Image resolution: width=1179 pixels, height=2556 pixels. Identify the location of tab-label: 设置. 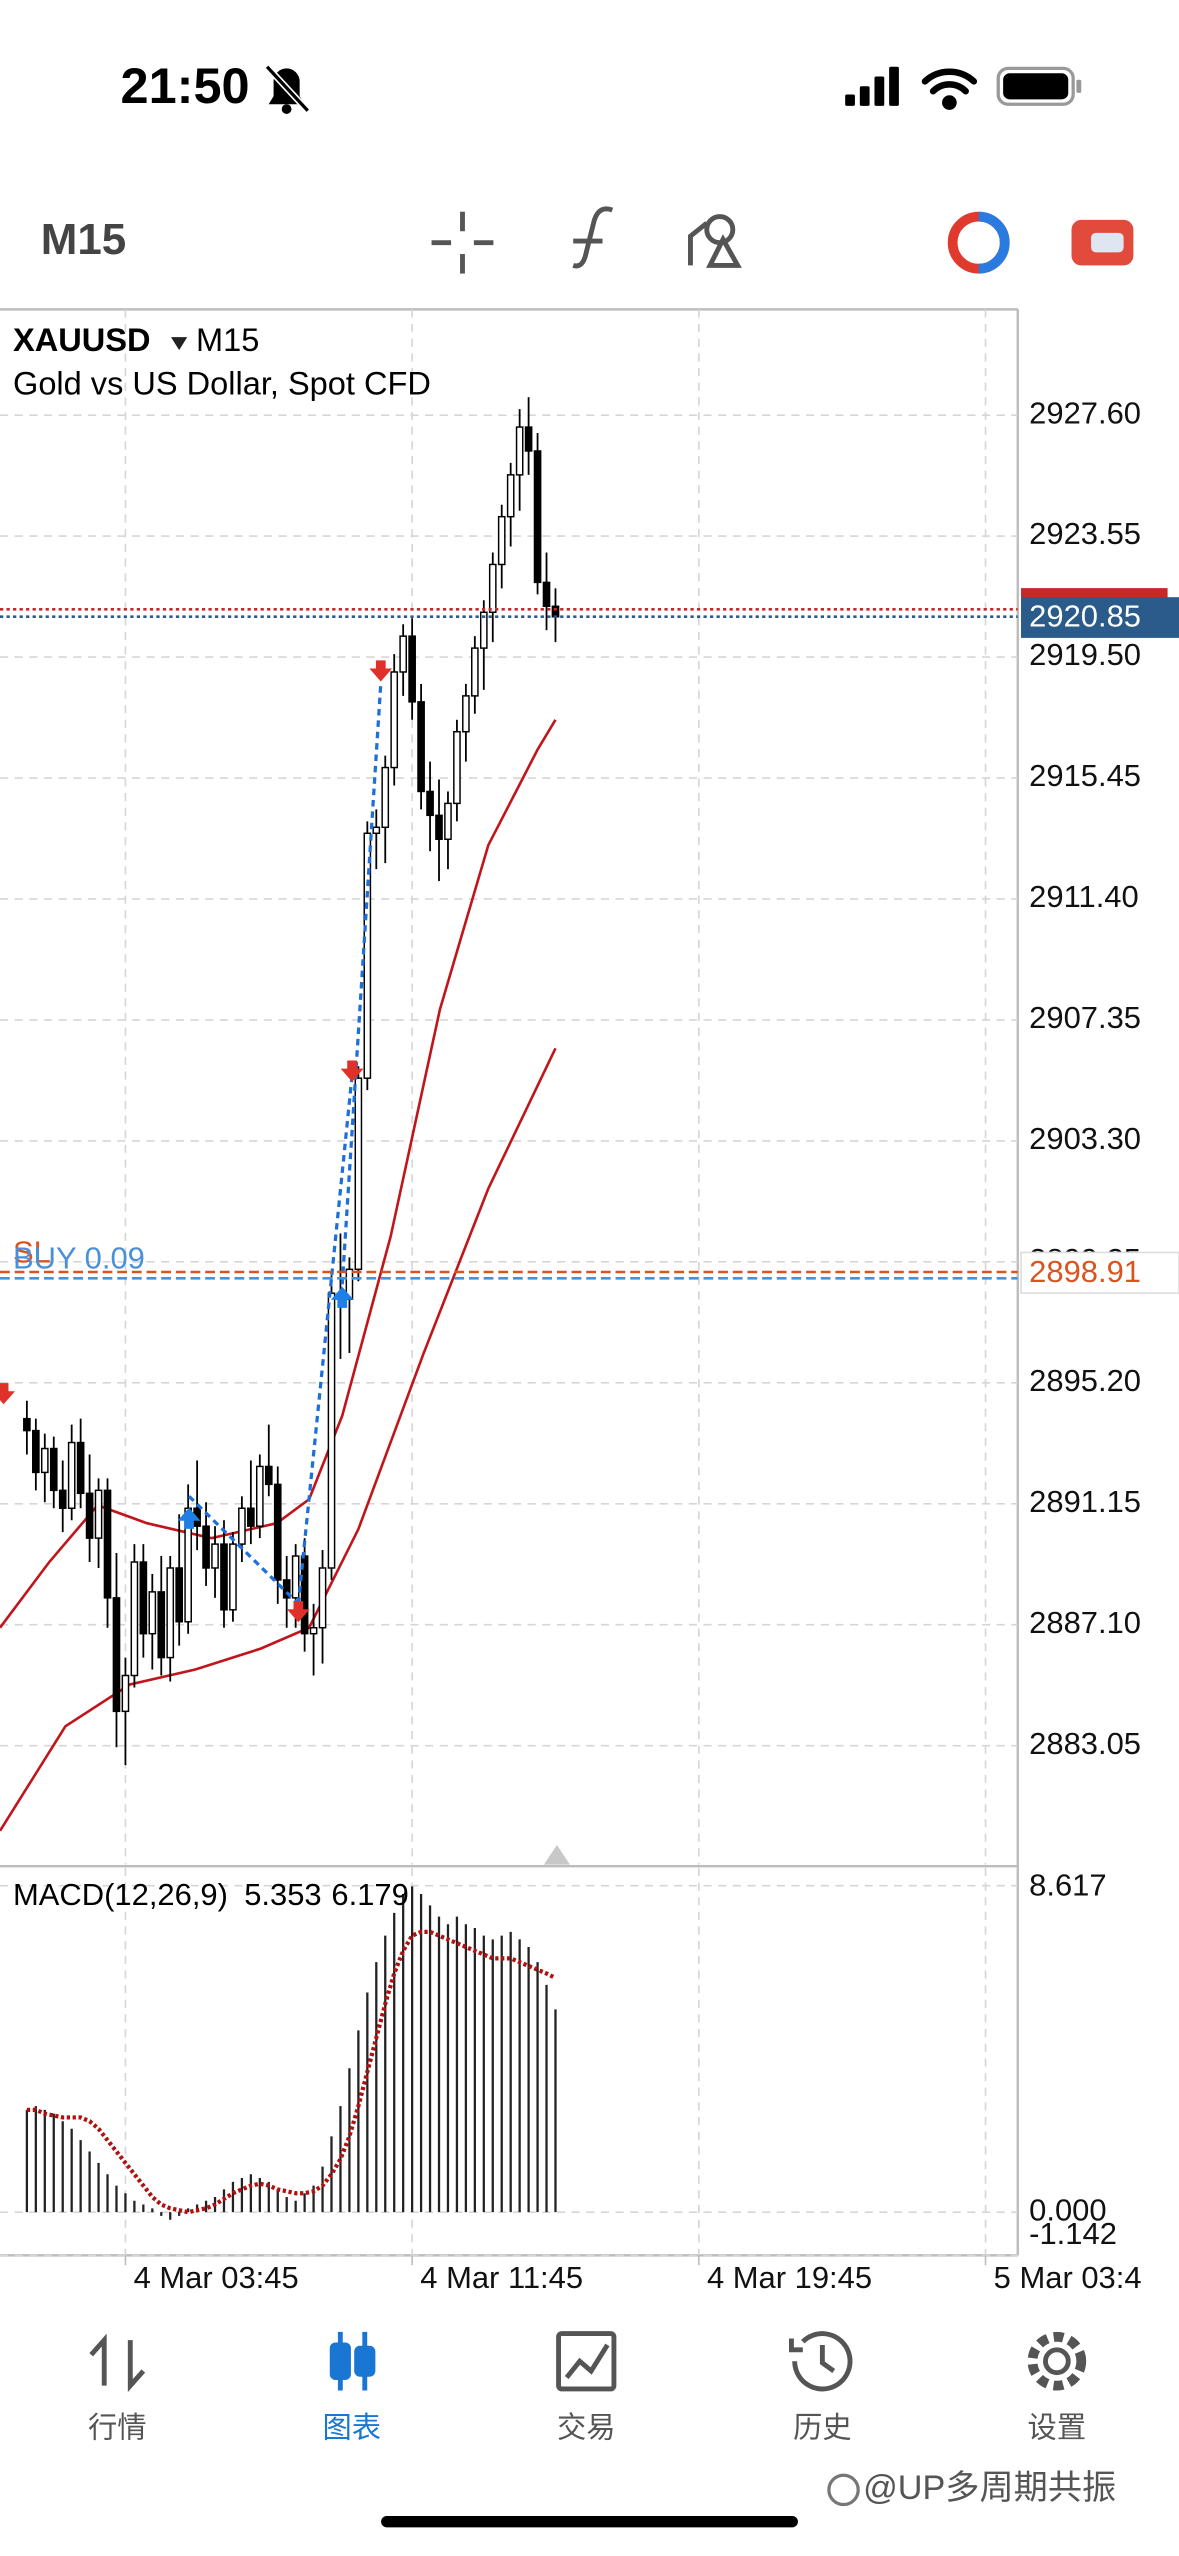
(1057, 2427).